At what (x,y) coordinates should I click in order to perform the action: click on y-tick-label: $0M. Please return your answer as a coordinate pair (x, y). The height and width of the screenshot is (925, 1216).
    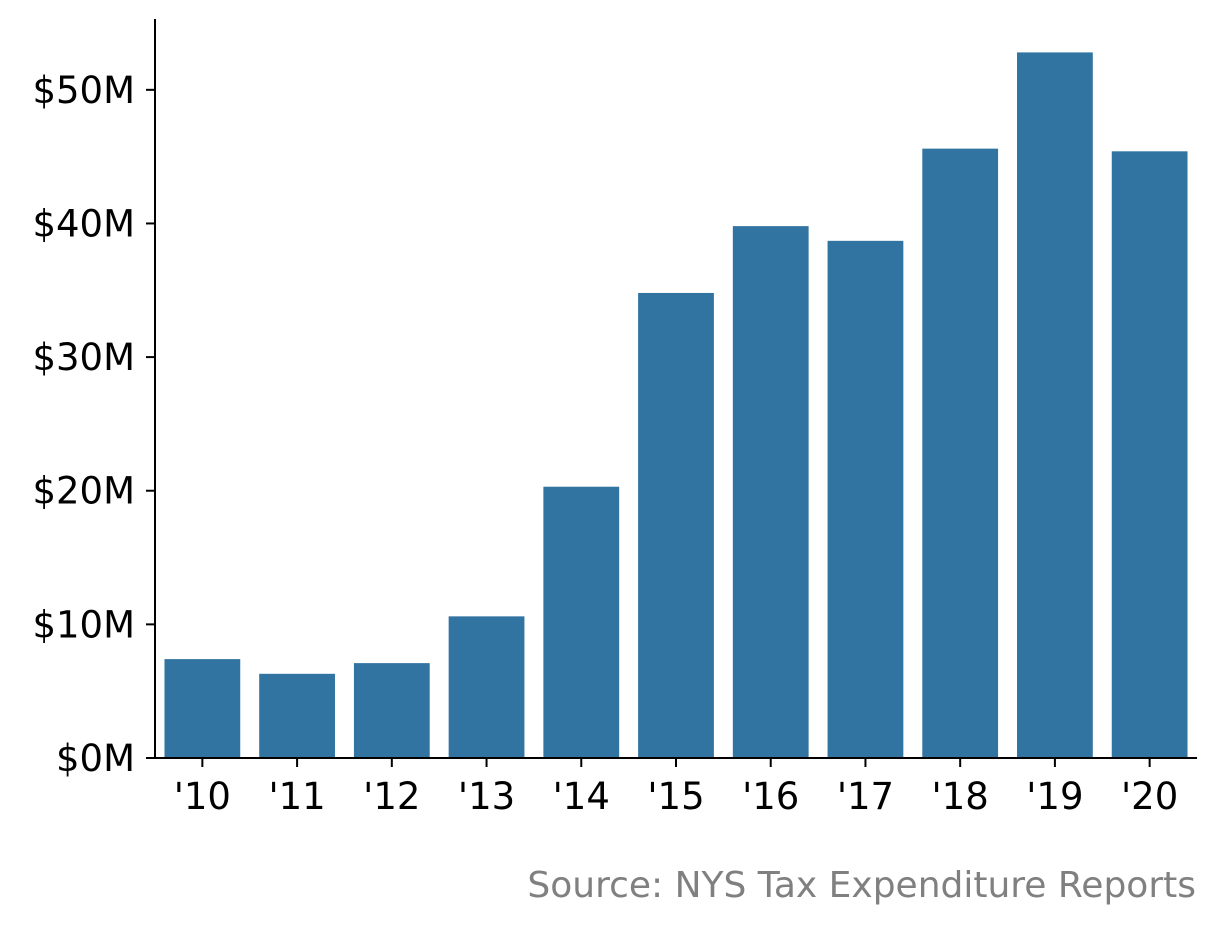
    Looking at the image, I should click on (95, 758).